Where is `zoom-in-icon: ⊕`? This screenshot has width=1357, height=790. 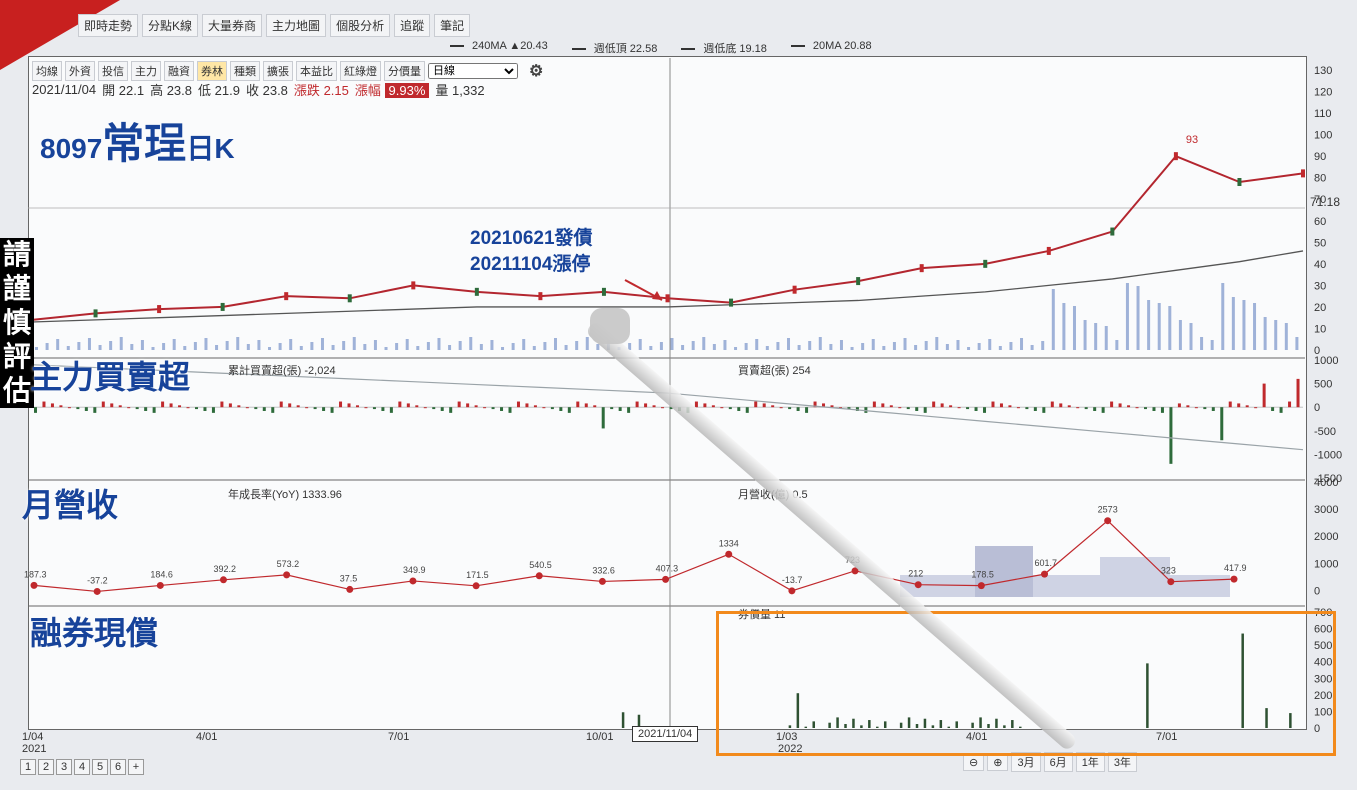
zoom-in-icon: ⊕ is located at coordinates (998, 762).